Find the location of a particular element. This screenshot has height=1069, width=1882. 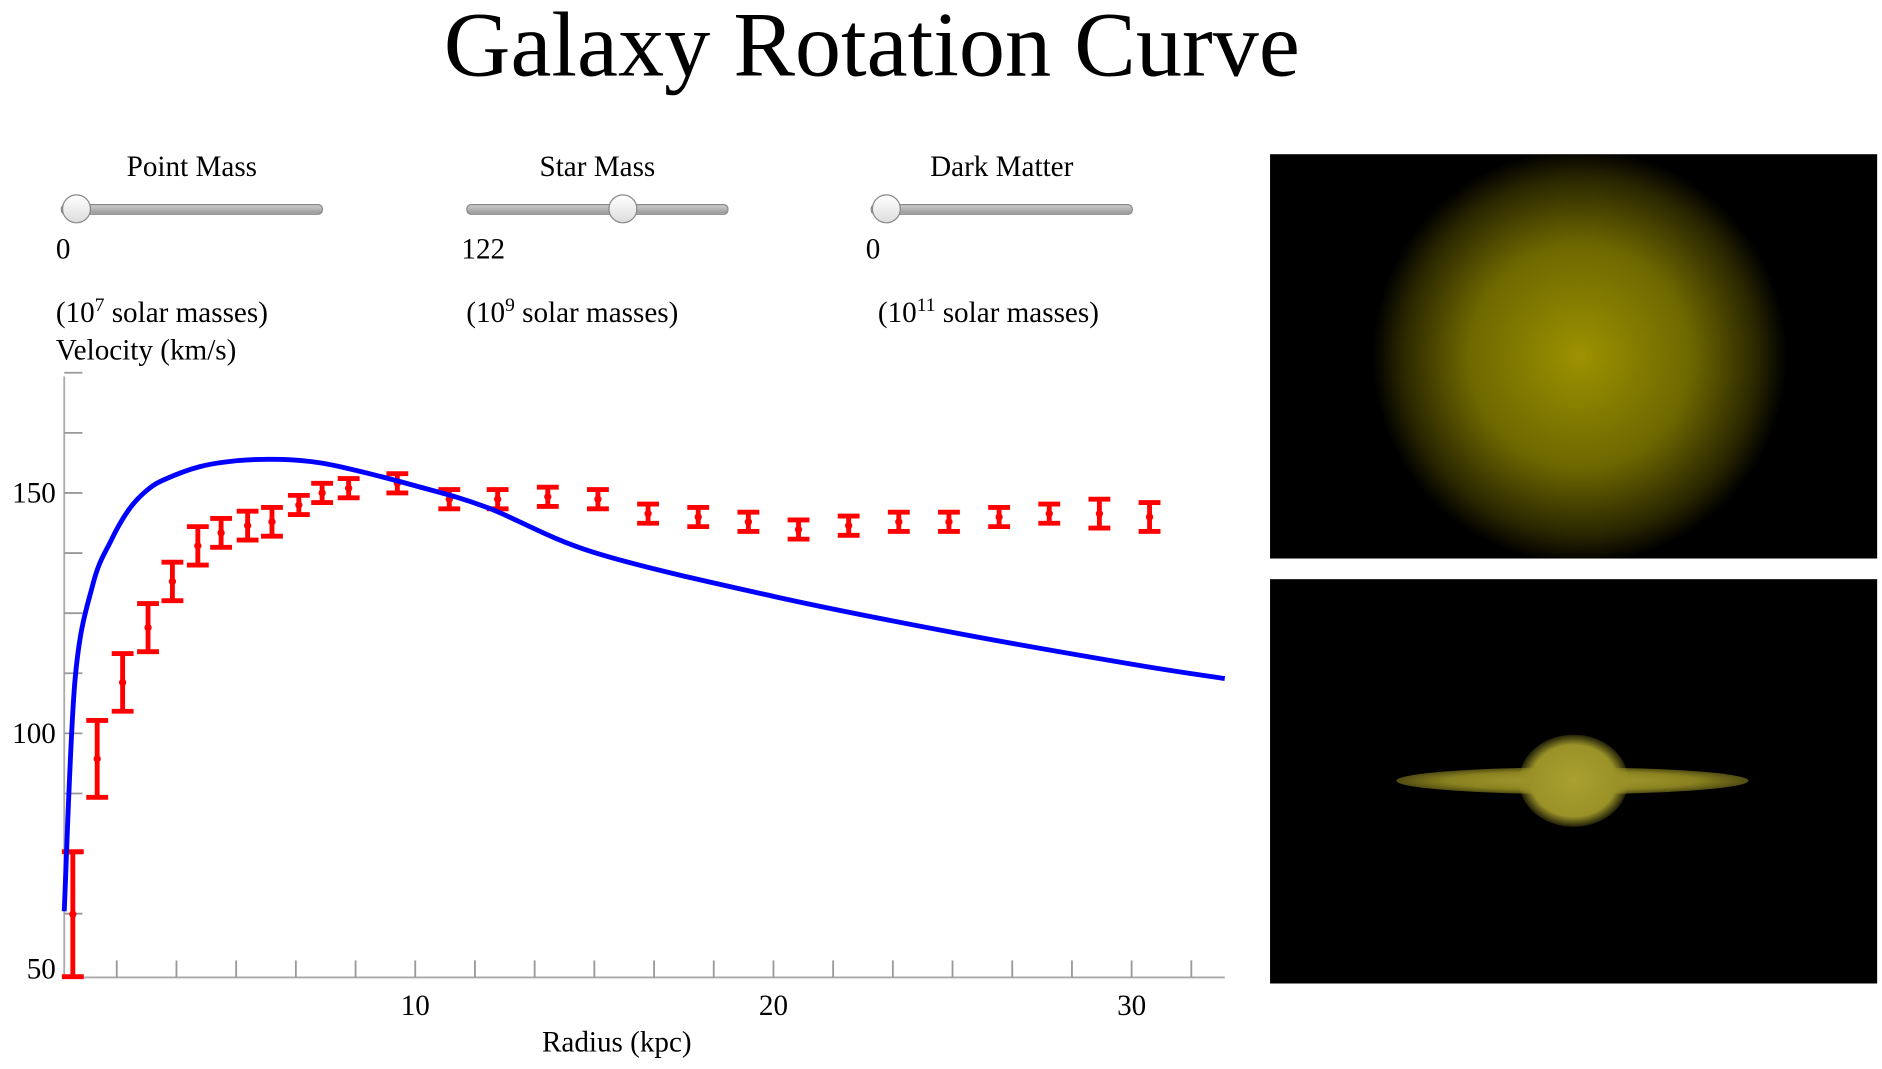

x-tick-label: 20 is located at coordinates (773, 1006).